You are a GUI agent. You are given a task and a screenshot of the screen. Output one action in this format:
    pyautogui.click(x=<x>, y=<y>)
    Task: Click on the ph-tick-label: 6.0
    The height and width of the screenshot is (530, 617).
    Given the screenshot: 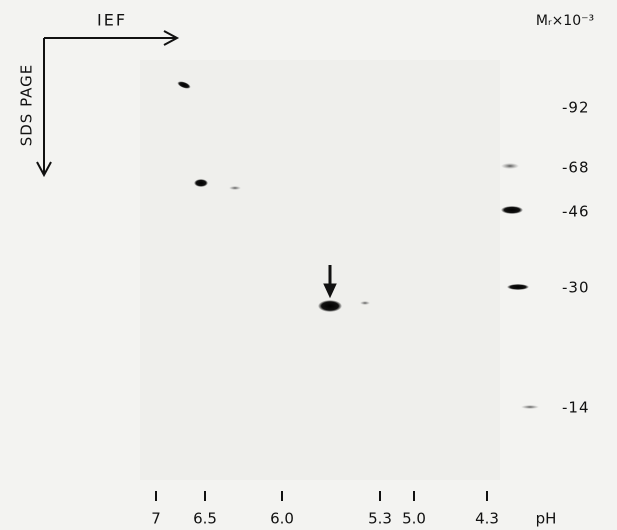 What is the action you would take?
    pyautogui.click(x=282, y=519)
    